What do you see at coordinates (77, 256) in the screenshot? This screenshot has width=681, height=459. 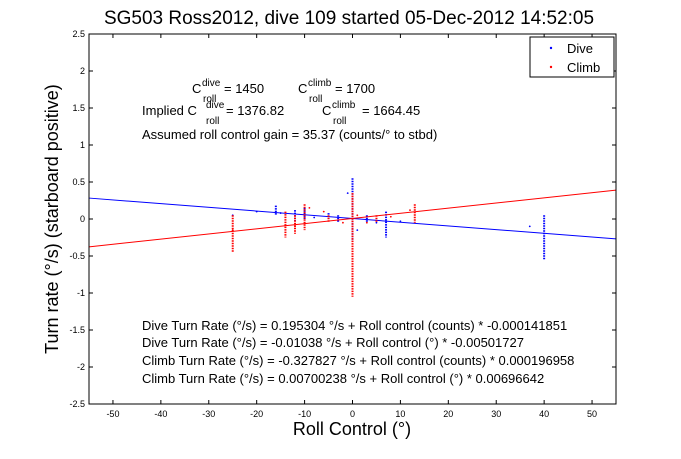 I see `y-tick-label: -0.5` at bounding box center [77, 256].